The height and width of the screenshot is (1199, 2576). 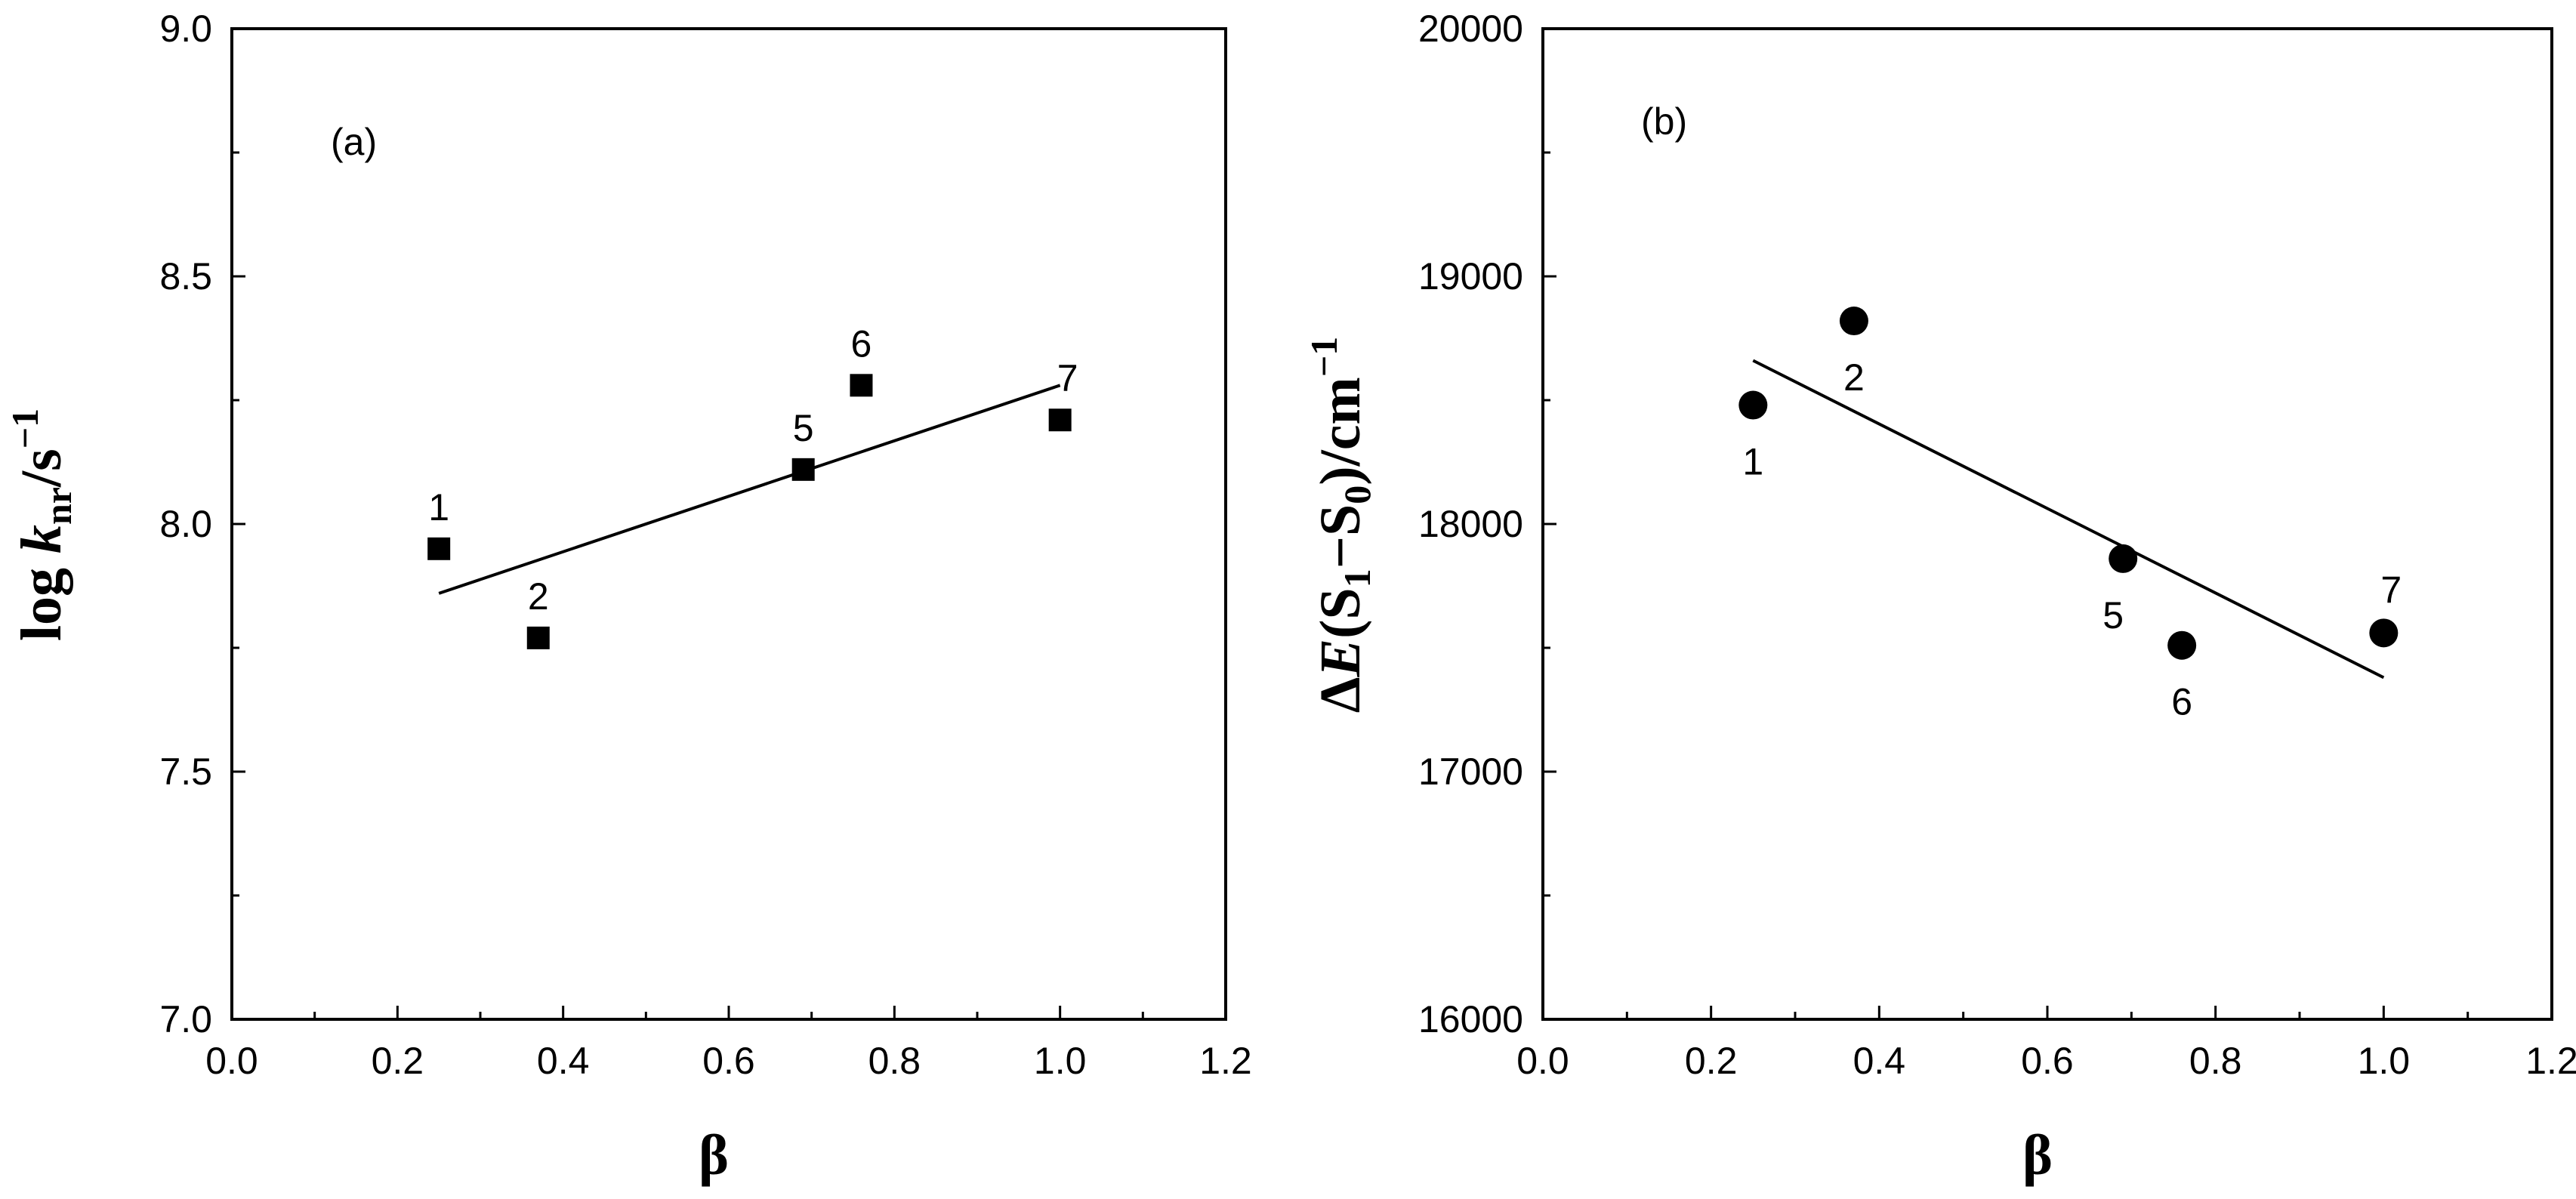 I want to click on y-tick-label: 8.0, so click(x=185, y=524).